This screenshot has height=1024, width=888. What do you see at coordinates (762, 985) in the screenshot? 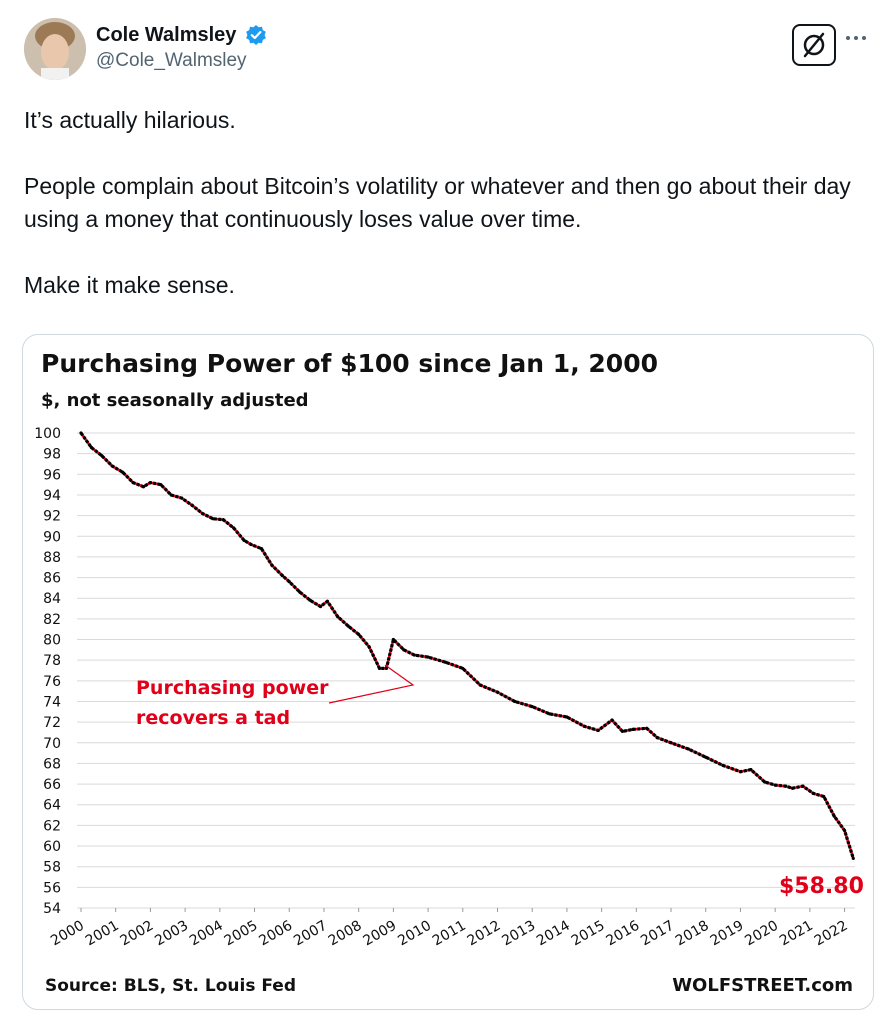
I see `chart-watermark: WOLFSTREET.com` at bounding box center [762, 985].